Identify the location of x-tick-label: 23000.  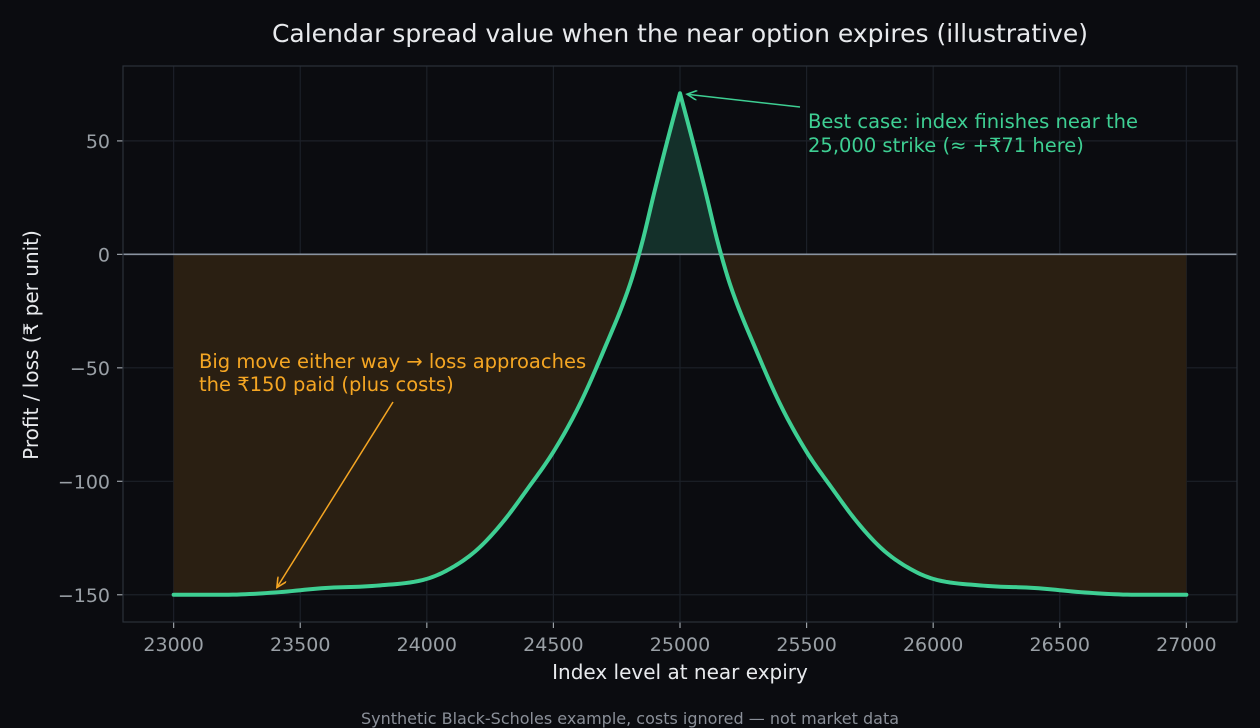
(173, 645).